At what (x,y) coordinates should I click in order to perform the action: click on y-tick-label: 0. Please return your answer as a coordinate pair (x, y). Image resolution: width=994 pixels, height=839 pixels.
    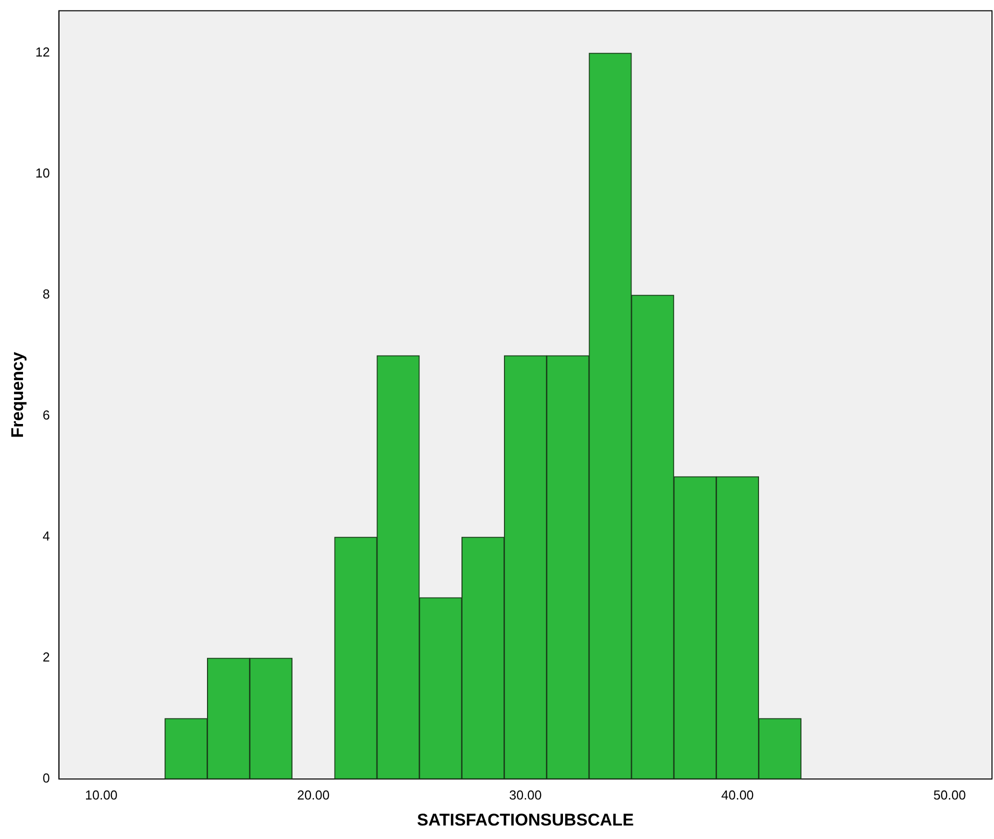
    Looking at the image, I should click on (46, 778).